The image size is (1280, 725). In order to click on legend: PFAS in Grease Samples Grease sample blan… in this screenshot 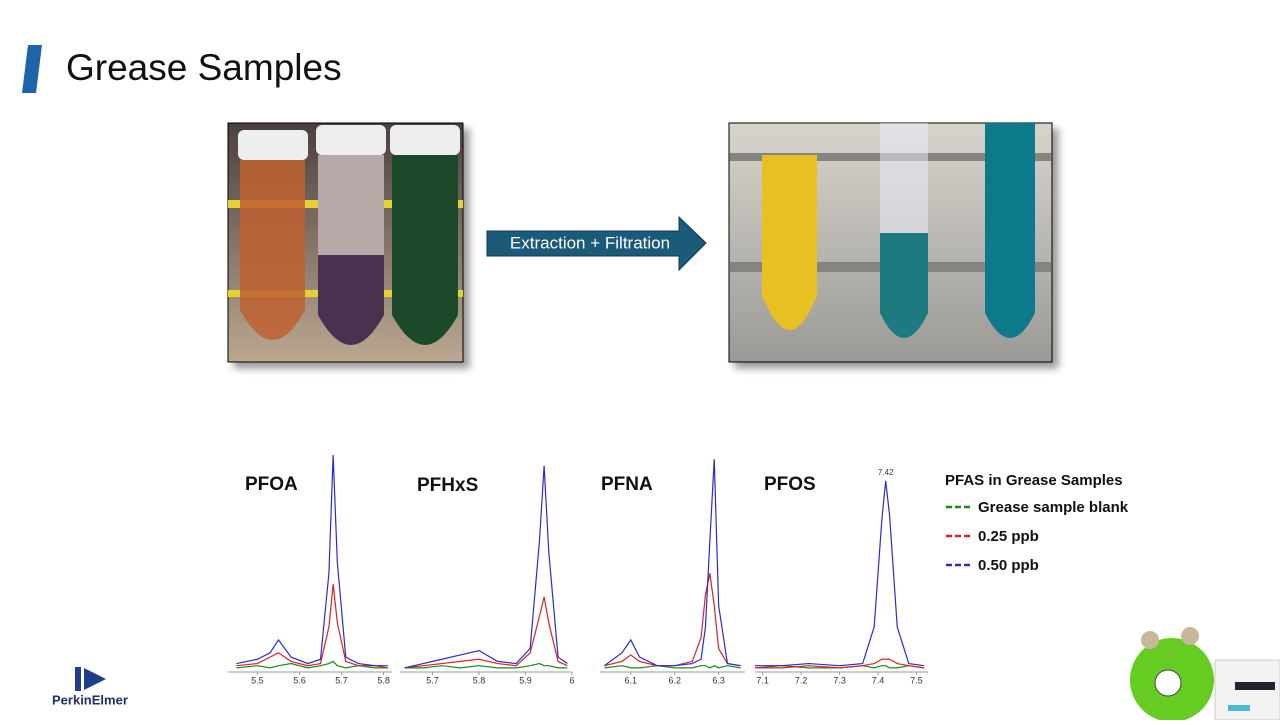, I will do `click(1037, 523)`.